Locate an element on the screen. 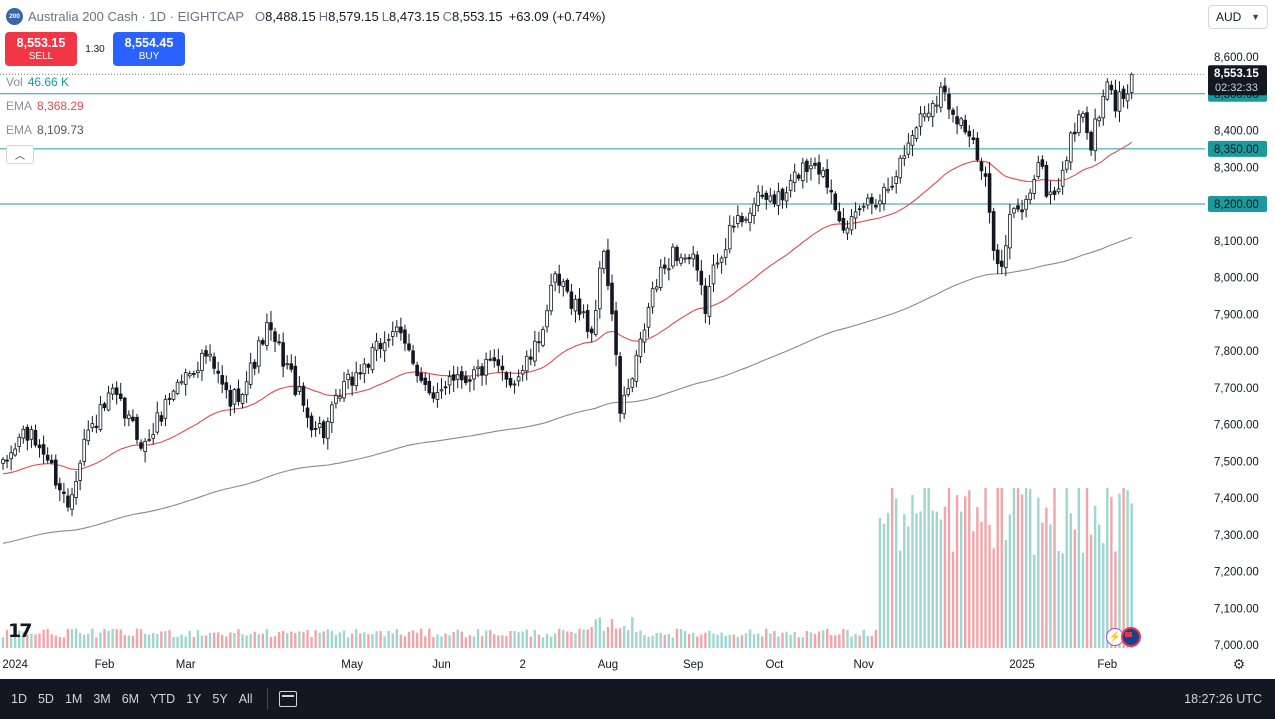 The width and height of the screenshot is (1275, 719). timeframe-1d: 1D is located at coordinates (19, 699).